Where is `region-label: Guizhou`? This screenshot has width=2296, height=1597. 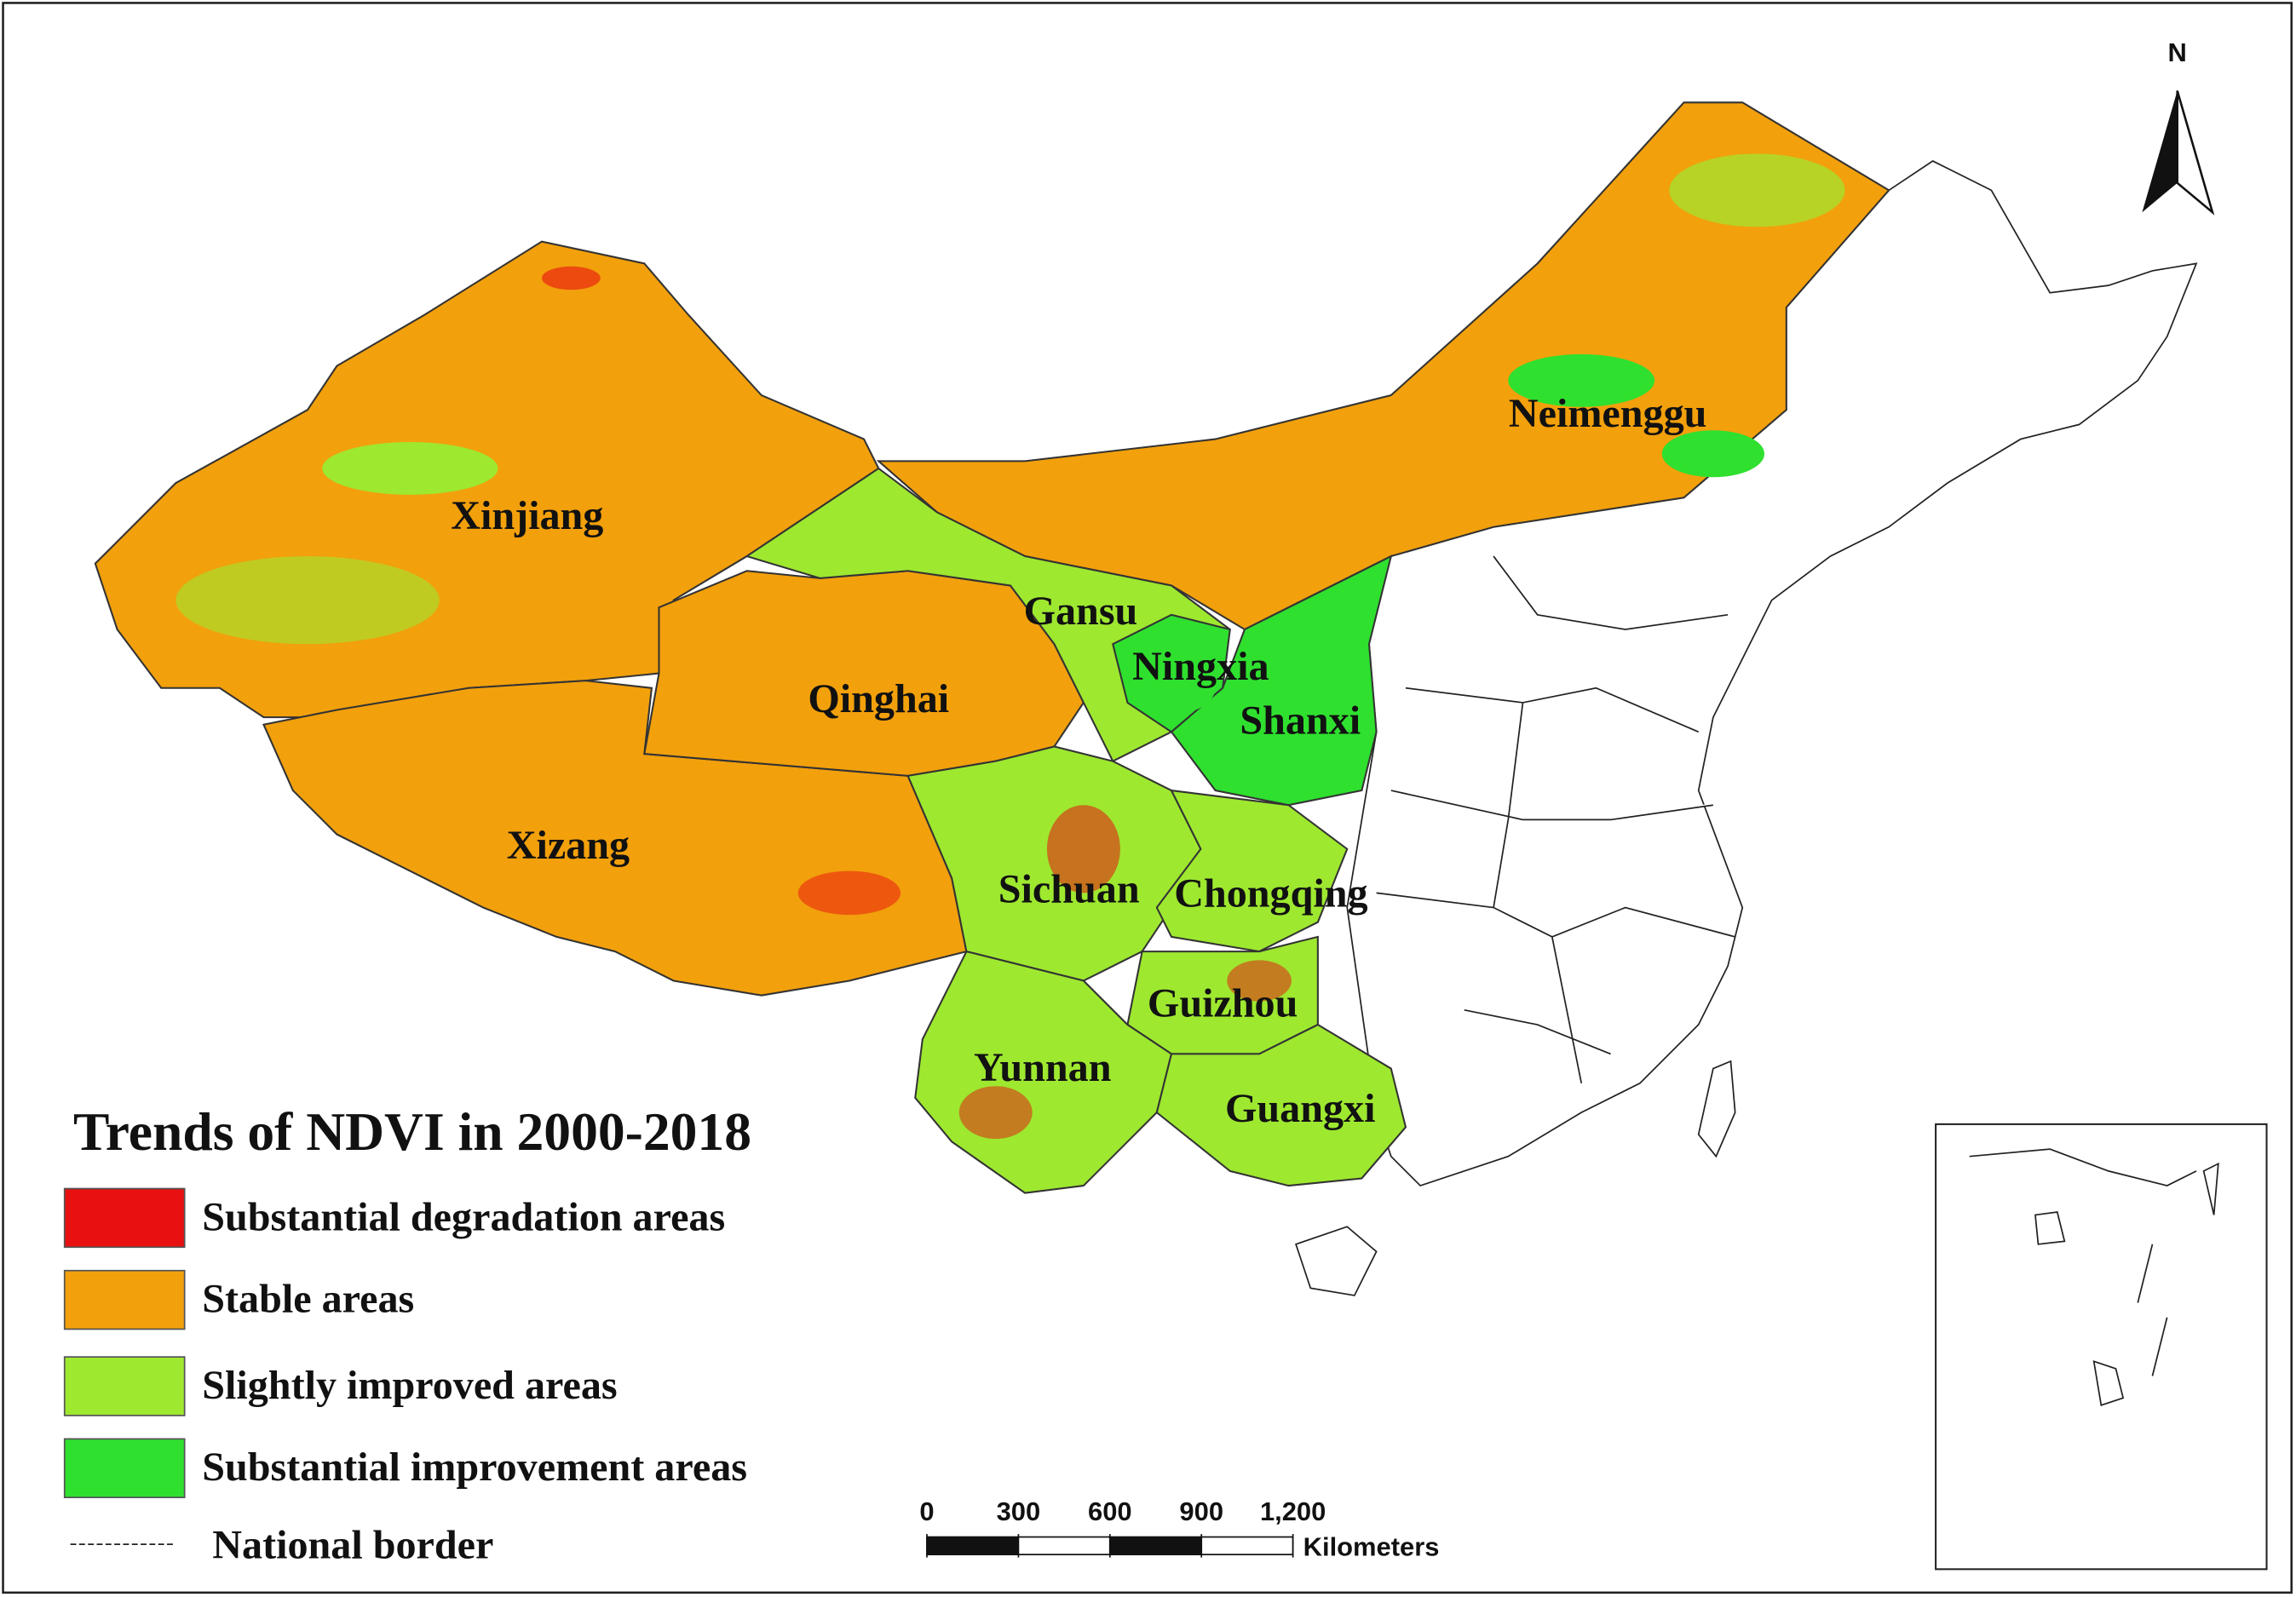
region-label: Guizhou is located at coordinates (1223, 1002).